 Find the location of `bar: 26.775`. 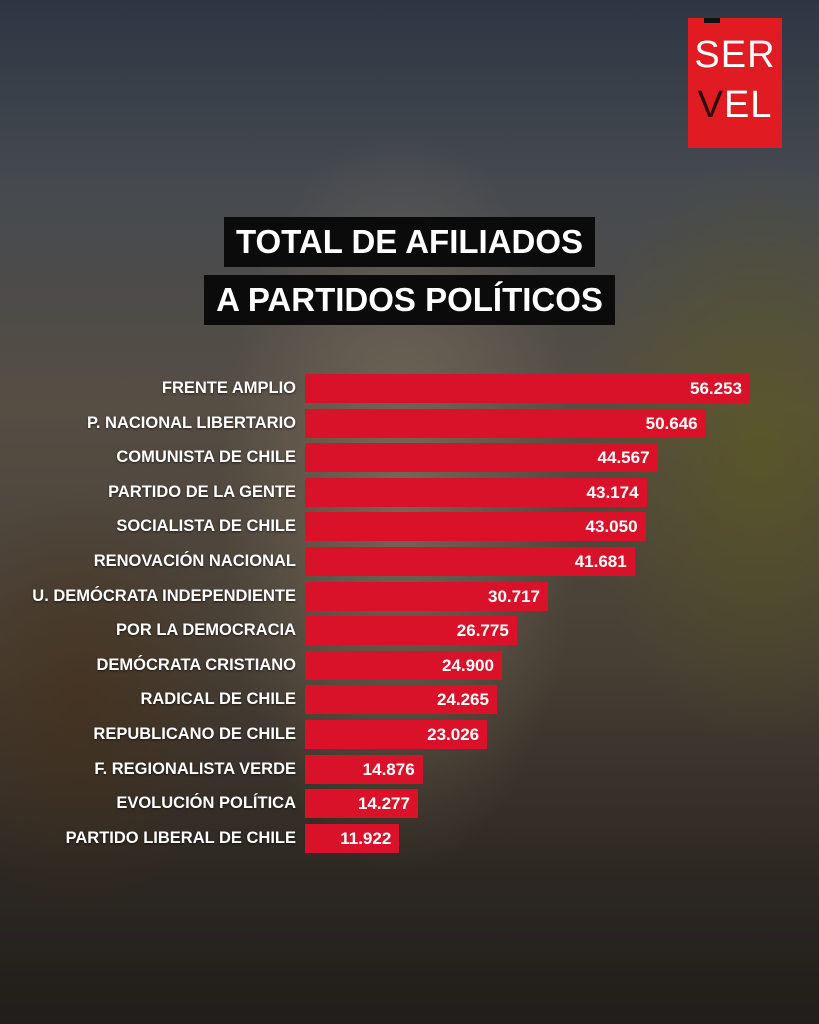

bar: 26.775 is located at coordinates (411, 631).